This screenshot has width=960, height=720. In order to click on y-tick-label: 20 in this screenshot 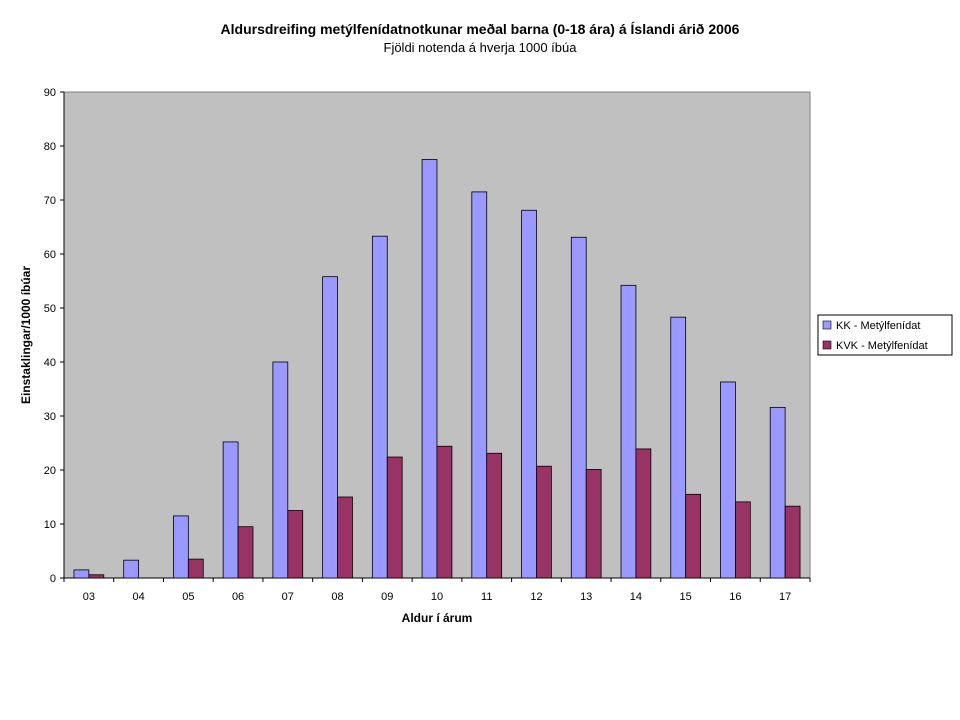, I will do `click(50, 471)`.